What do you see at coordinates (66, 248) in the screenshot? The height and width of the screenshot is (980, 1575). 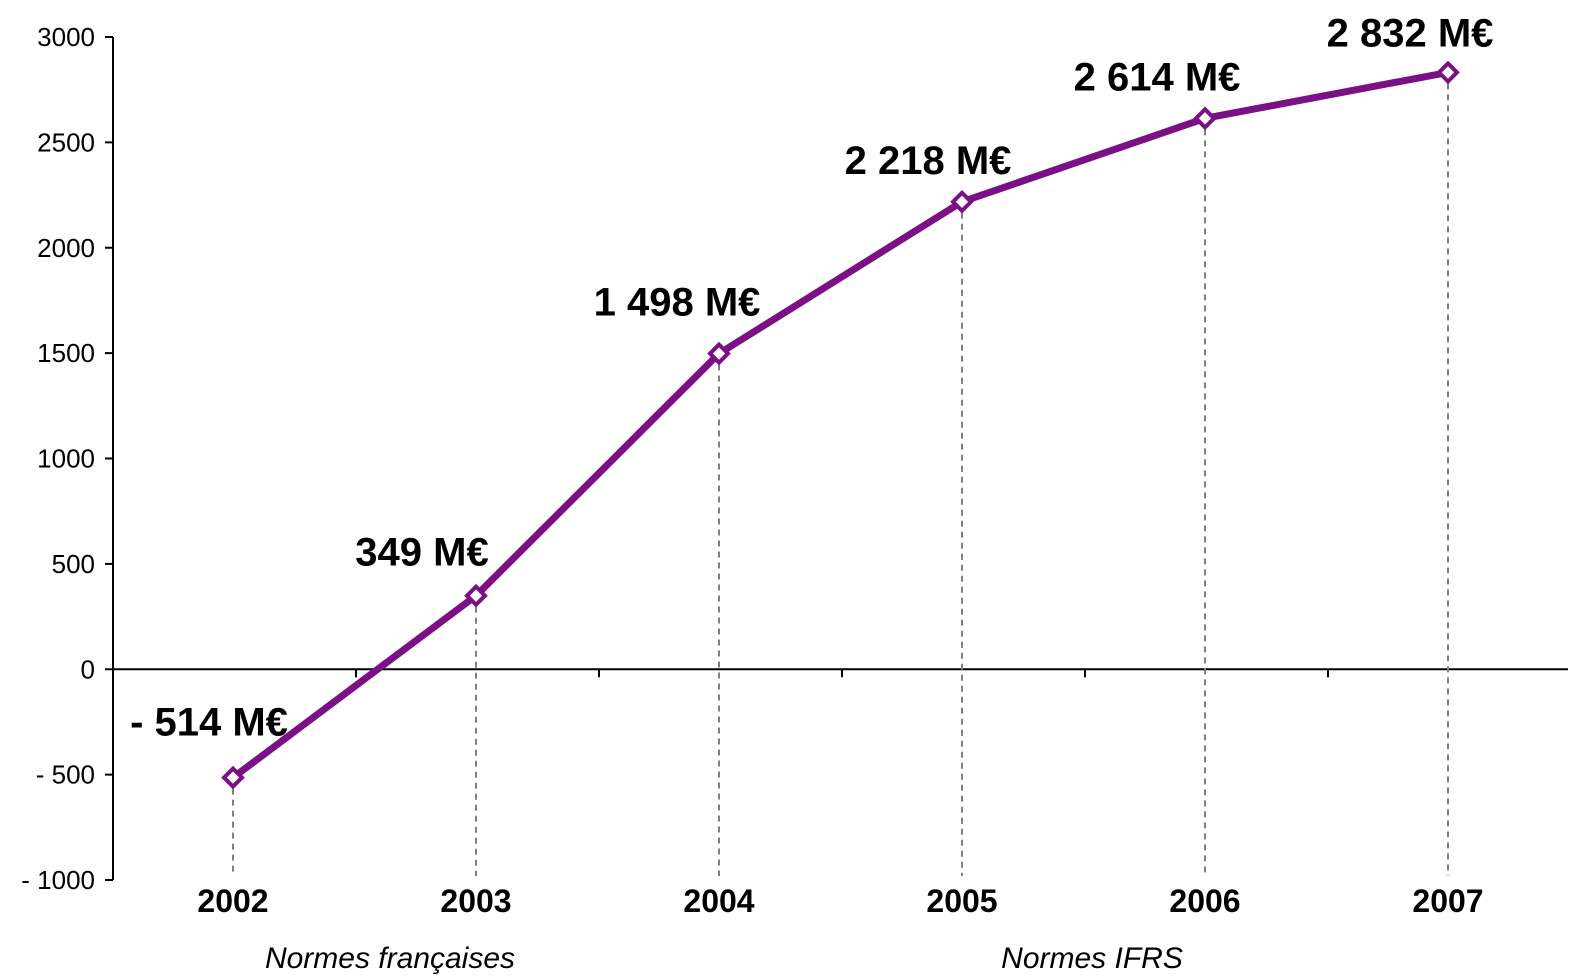 I see `y-tick-label: 2000` at bounding box center [66, 248].